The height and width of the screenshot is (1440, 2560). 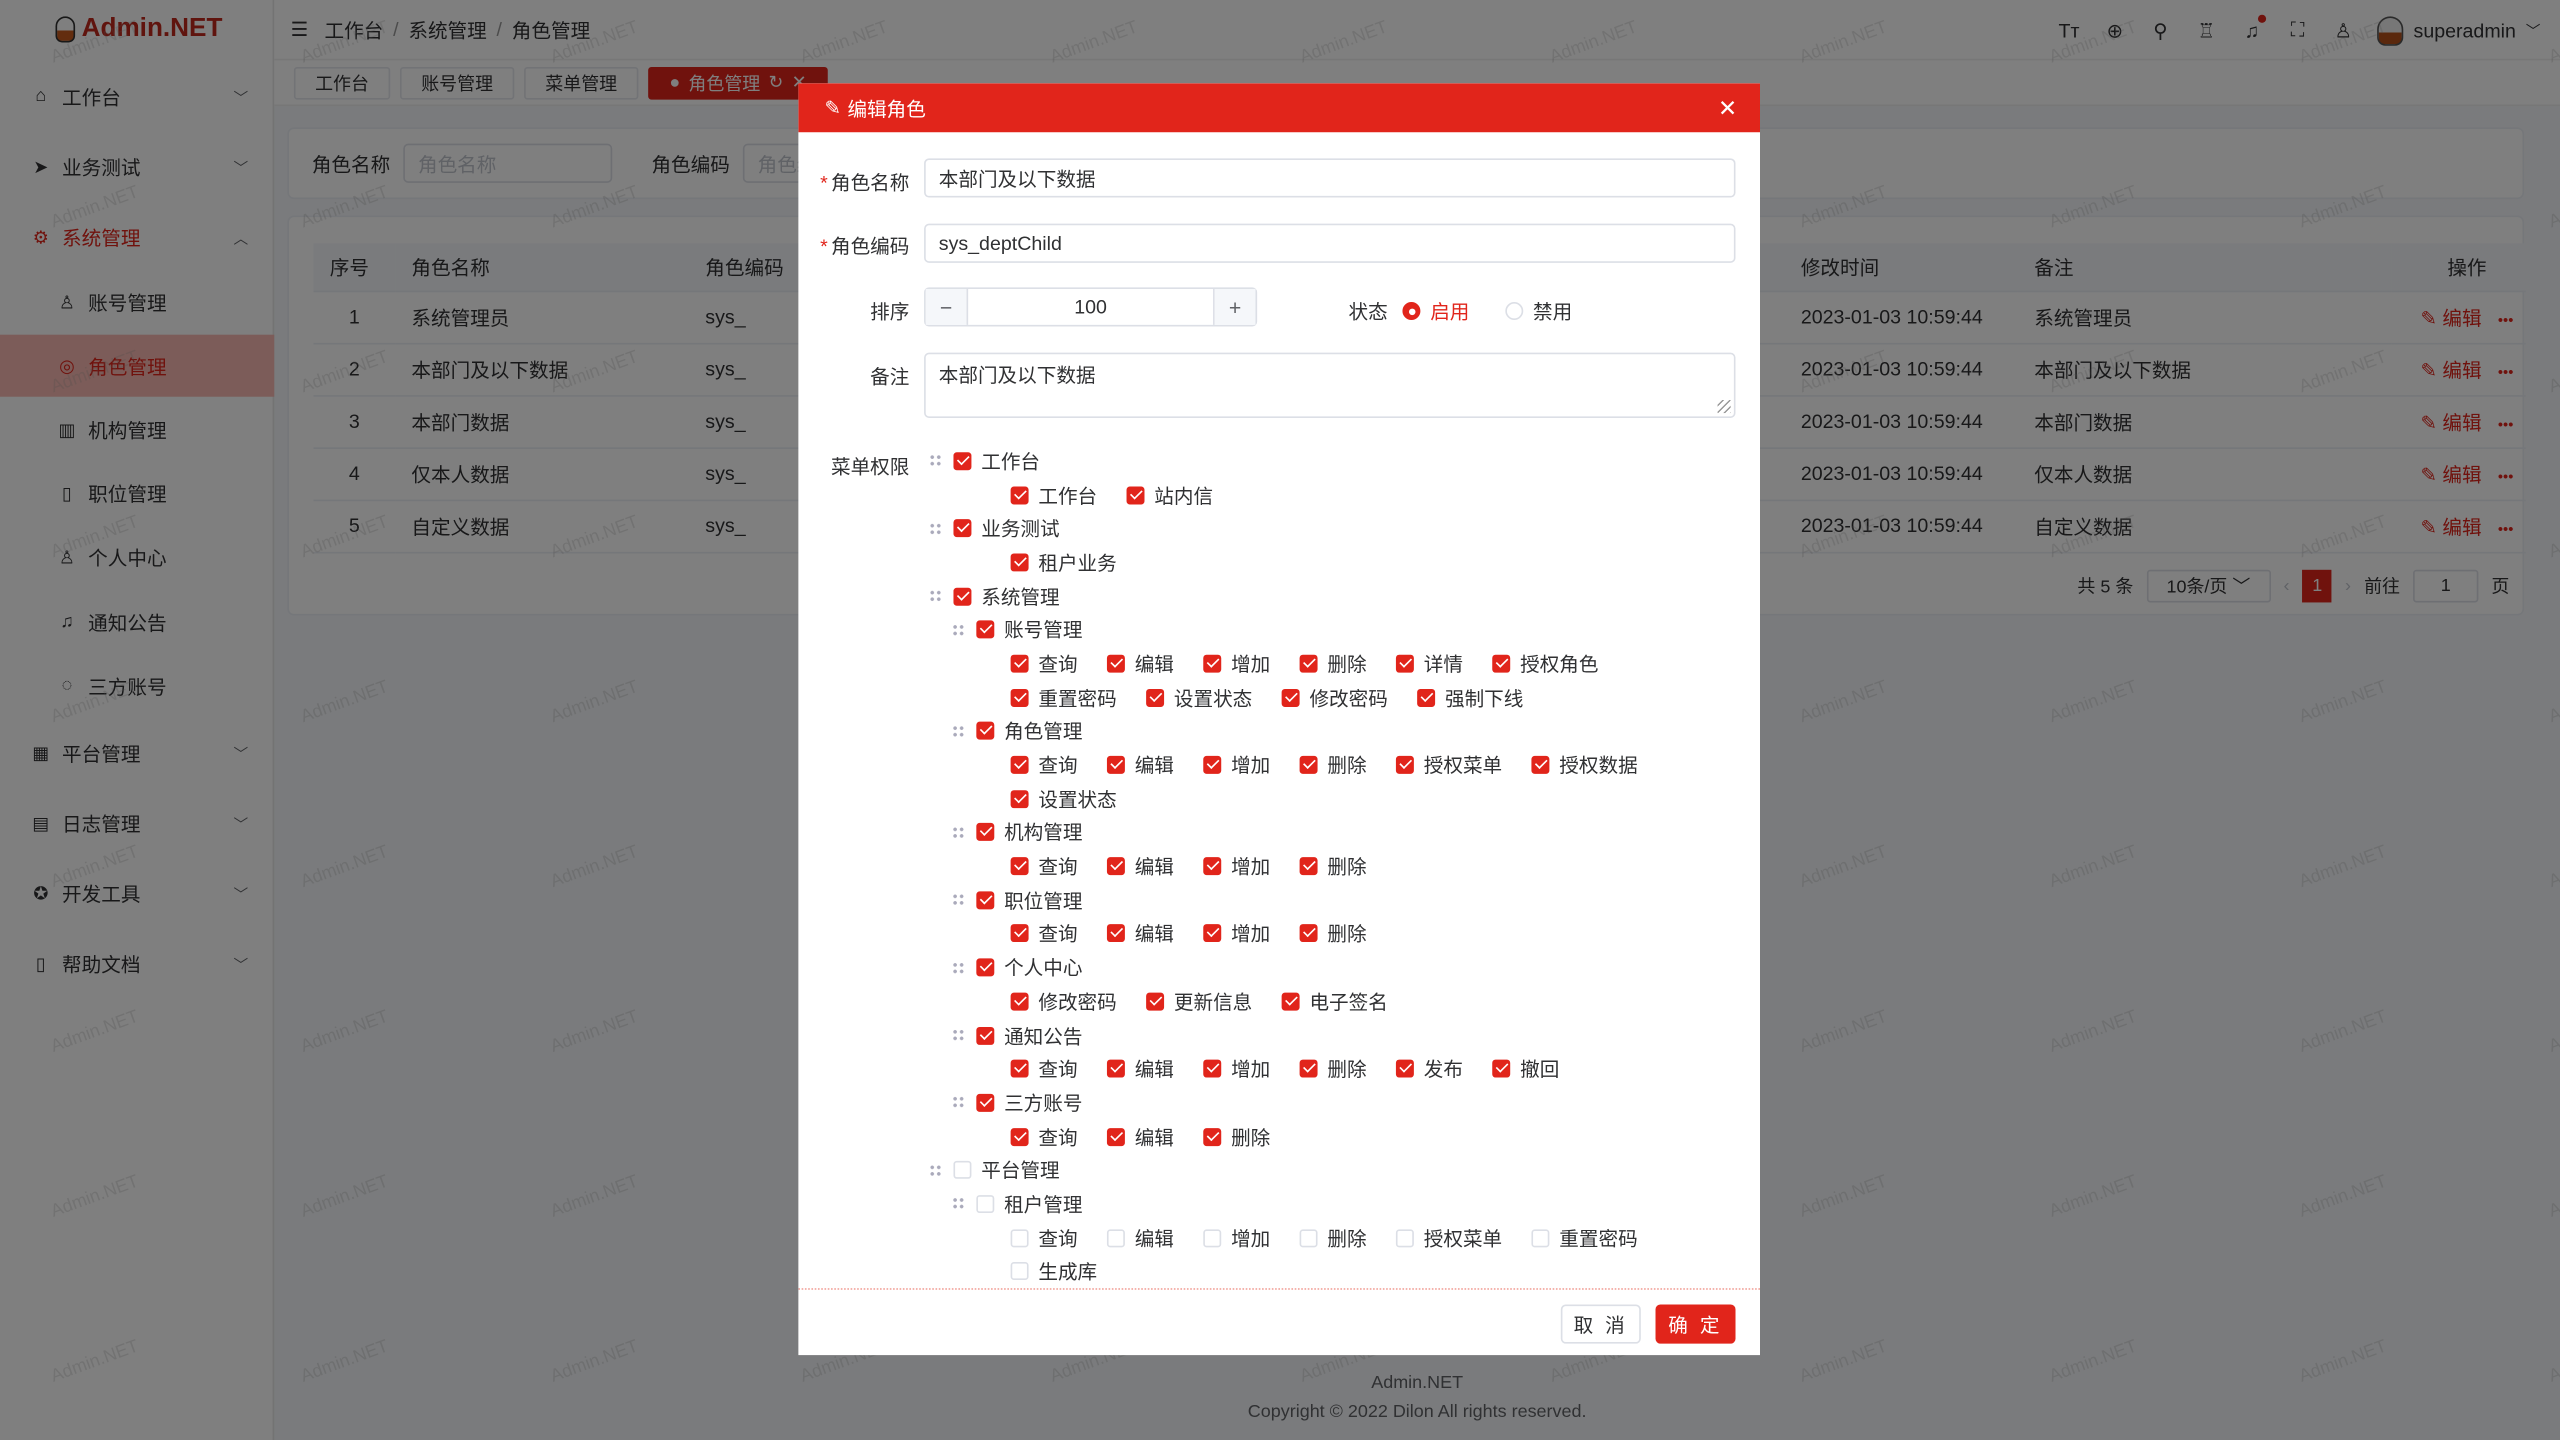 What do you see at coordinates (1334, 1001) in the screenshot?
I see `tree-leaf: 电子签名` at bounding box center [1334, 1001].